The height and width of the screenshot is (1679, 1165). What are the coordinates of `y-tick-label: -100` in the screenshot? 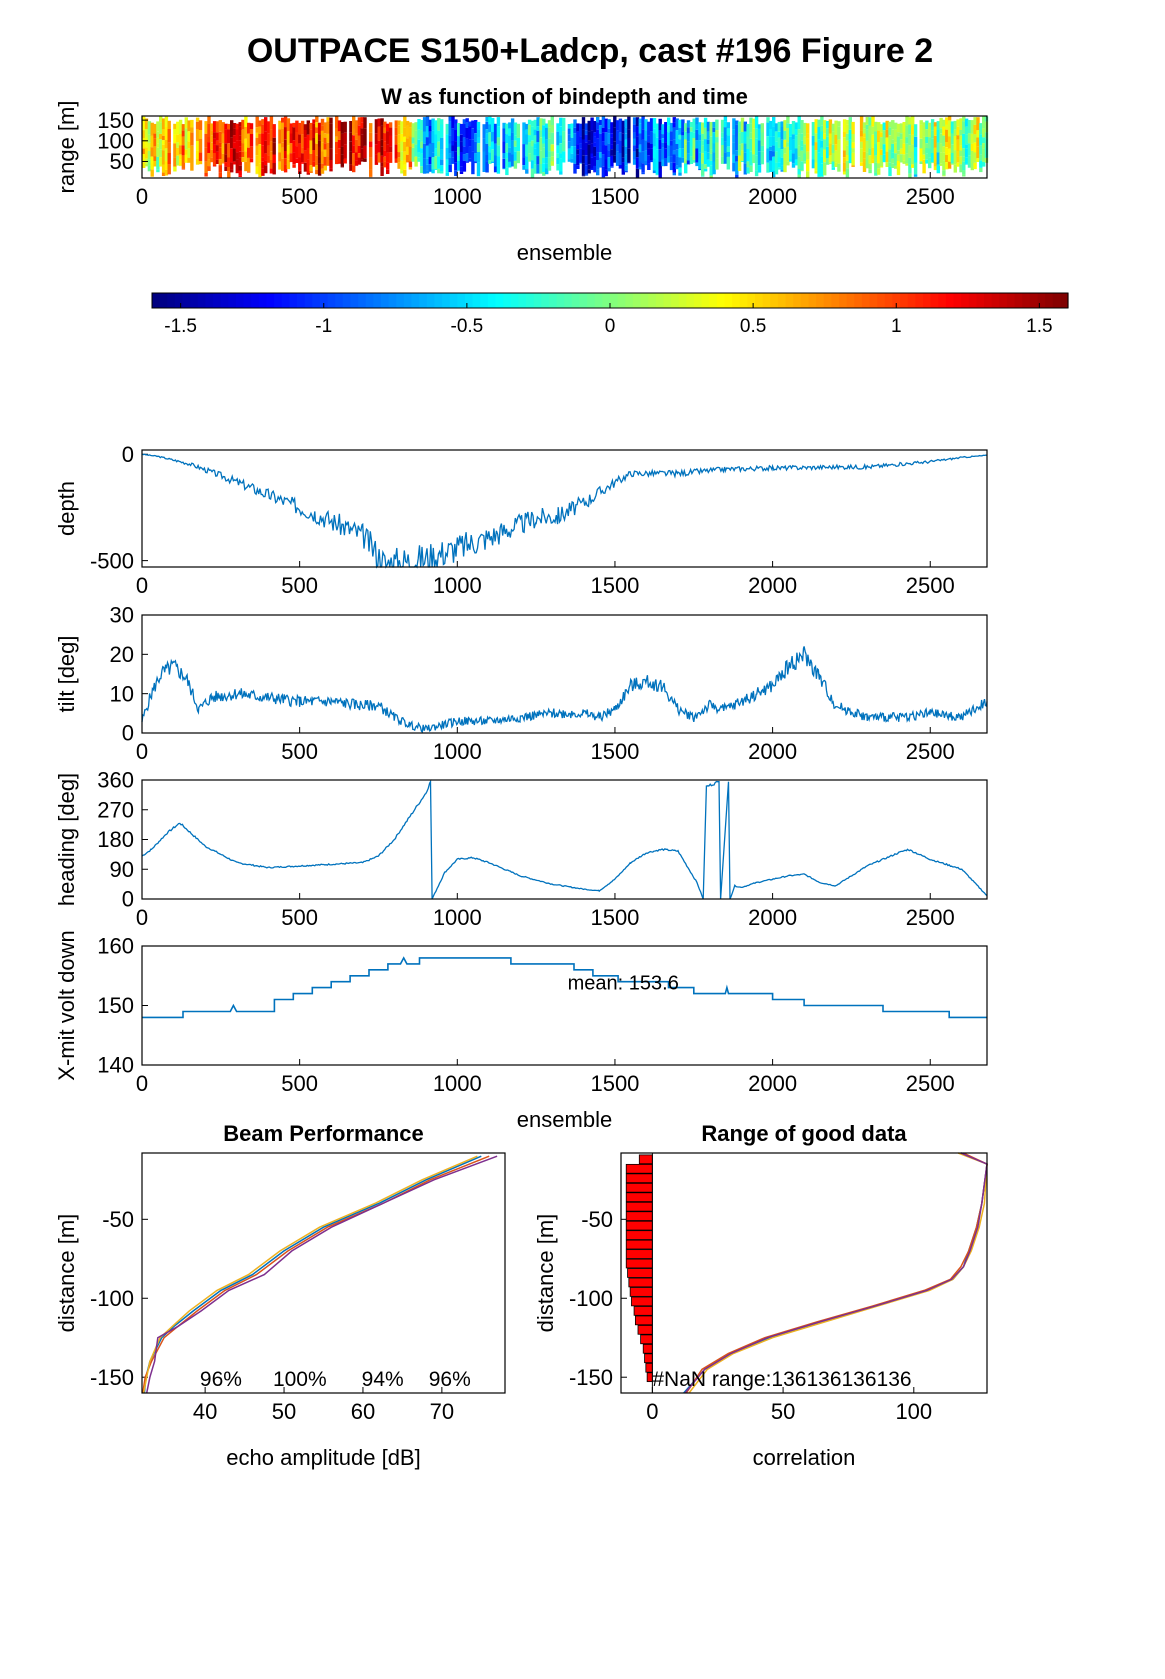 It's located at (591, 1298).